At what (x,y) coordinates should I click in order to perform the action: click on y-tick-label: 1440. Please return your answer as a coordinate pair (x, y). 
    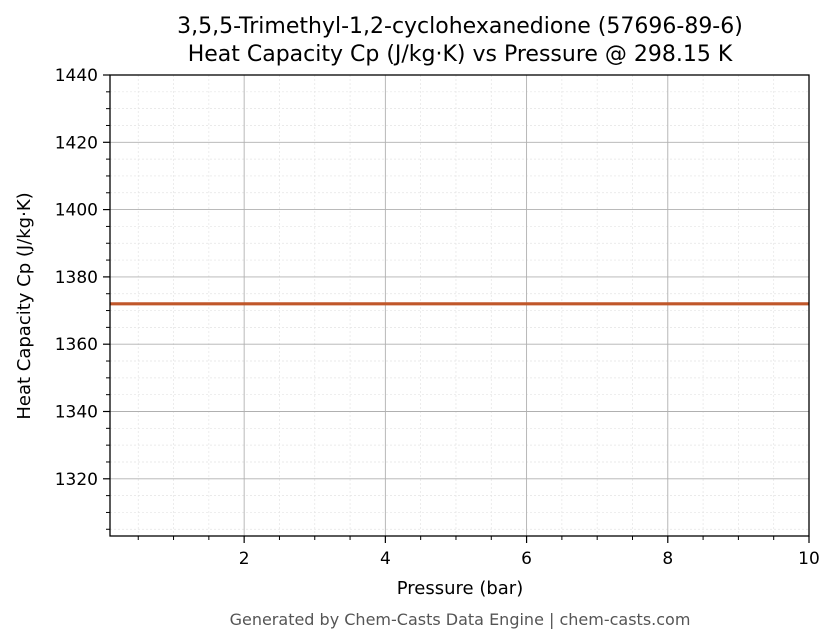
    Looking at the image, I should click on (76, 76).